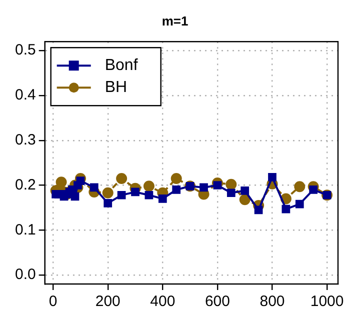 This screenshot has width=360, height=334. I want to click on y-tick-label: 0.4, so click(25, 95).